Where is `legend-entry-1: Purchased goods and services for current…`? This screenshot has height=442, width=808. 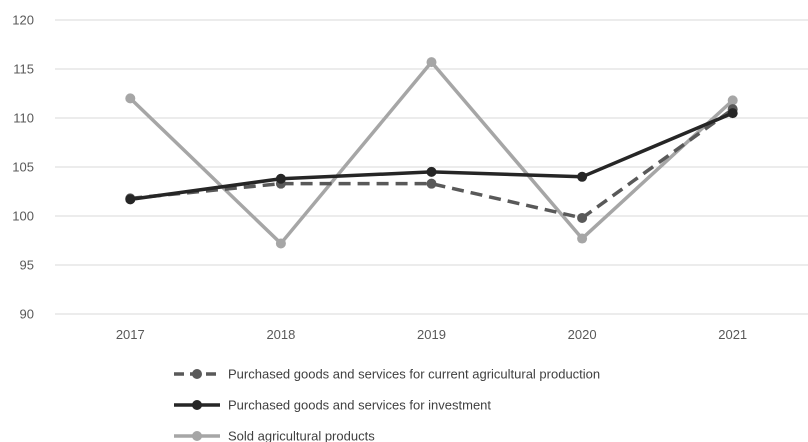
legend-entry-1: Purchased goods and services for current… is located at coordinates (387, 374).